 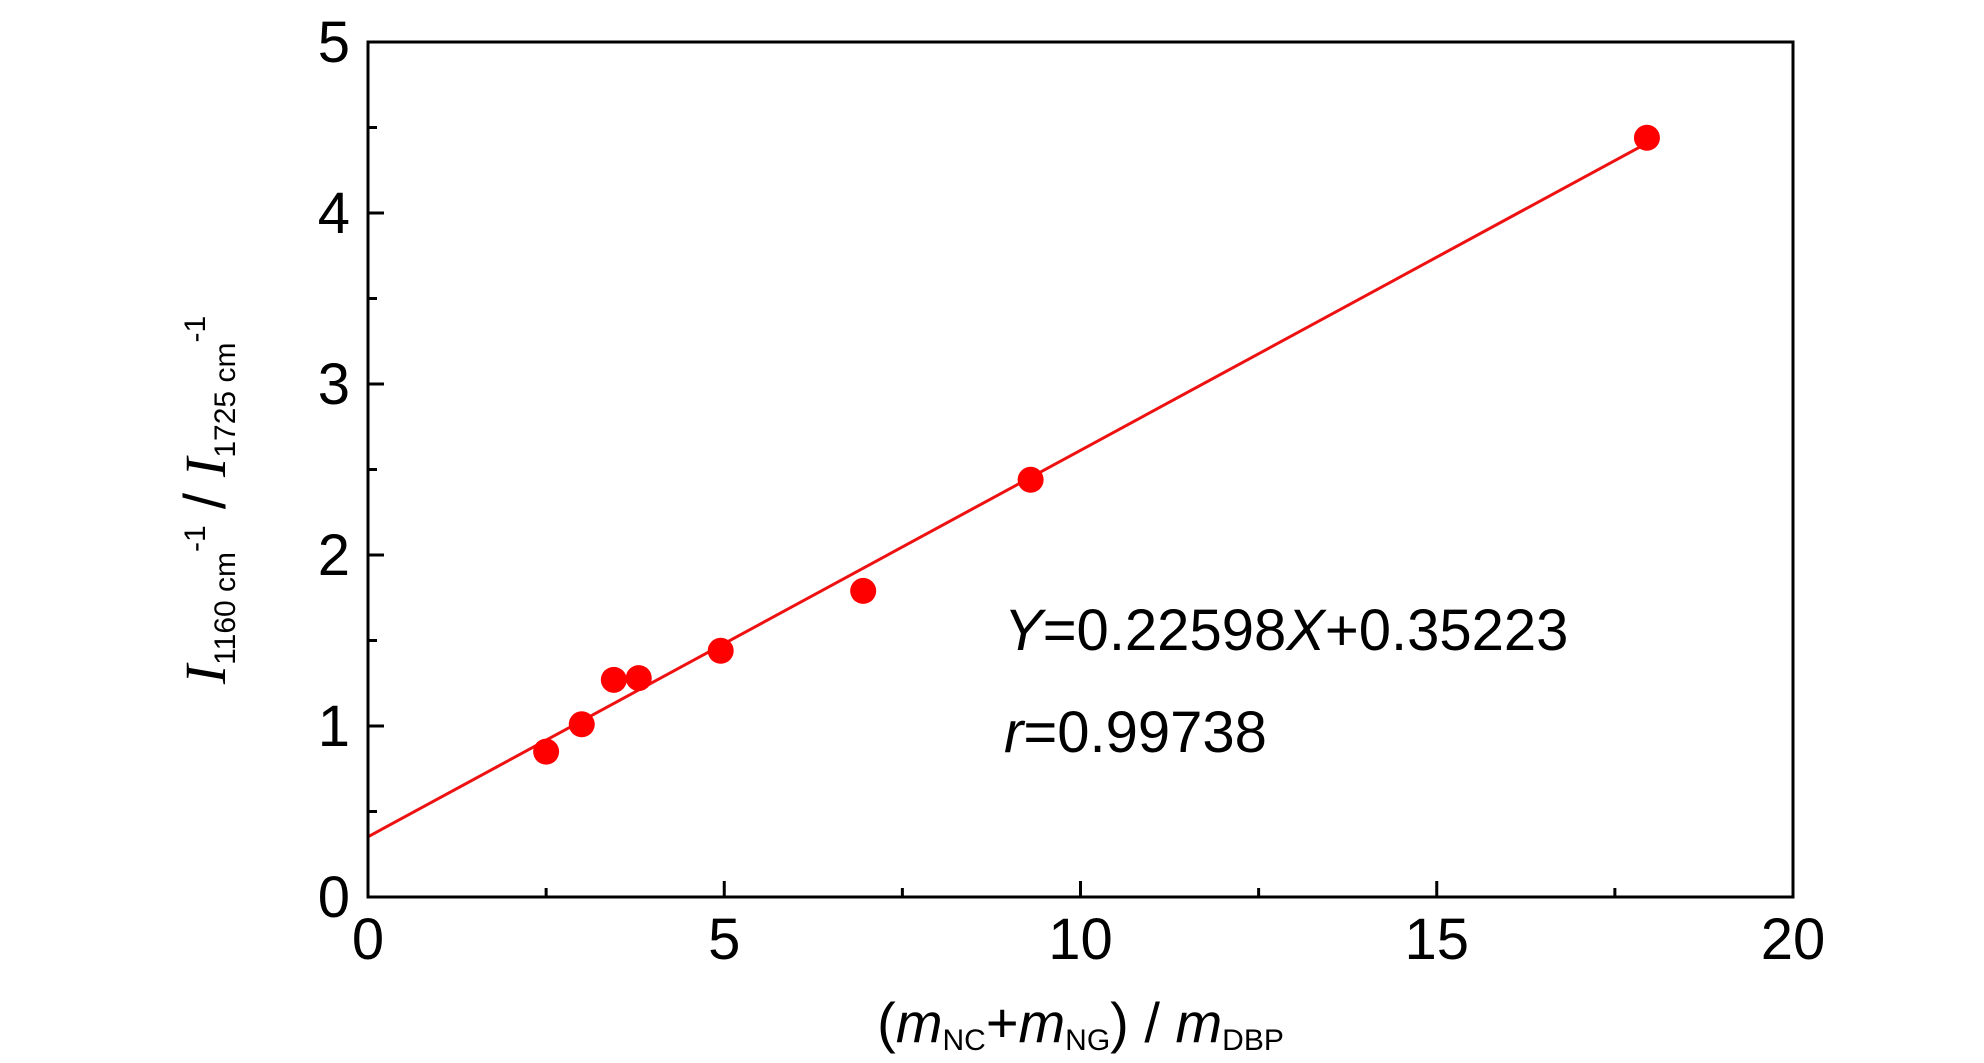 I want to click on x-tick-label: 5, so click(x=724, y=939).